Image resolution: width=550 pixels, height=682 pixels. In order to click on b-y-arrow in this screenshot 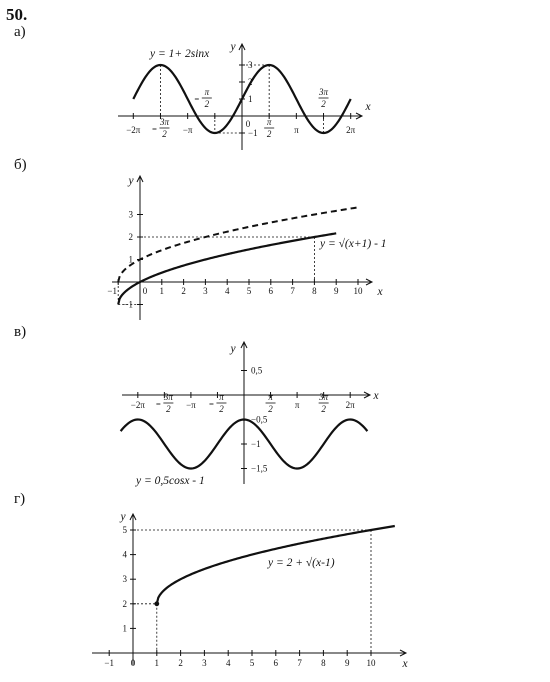, I will do `click(140, 178)`.